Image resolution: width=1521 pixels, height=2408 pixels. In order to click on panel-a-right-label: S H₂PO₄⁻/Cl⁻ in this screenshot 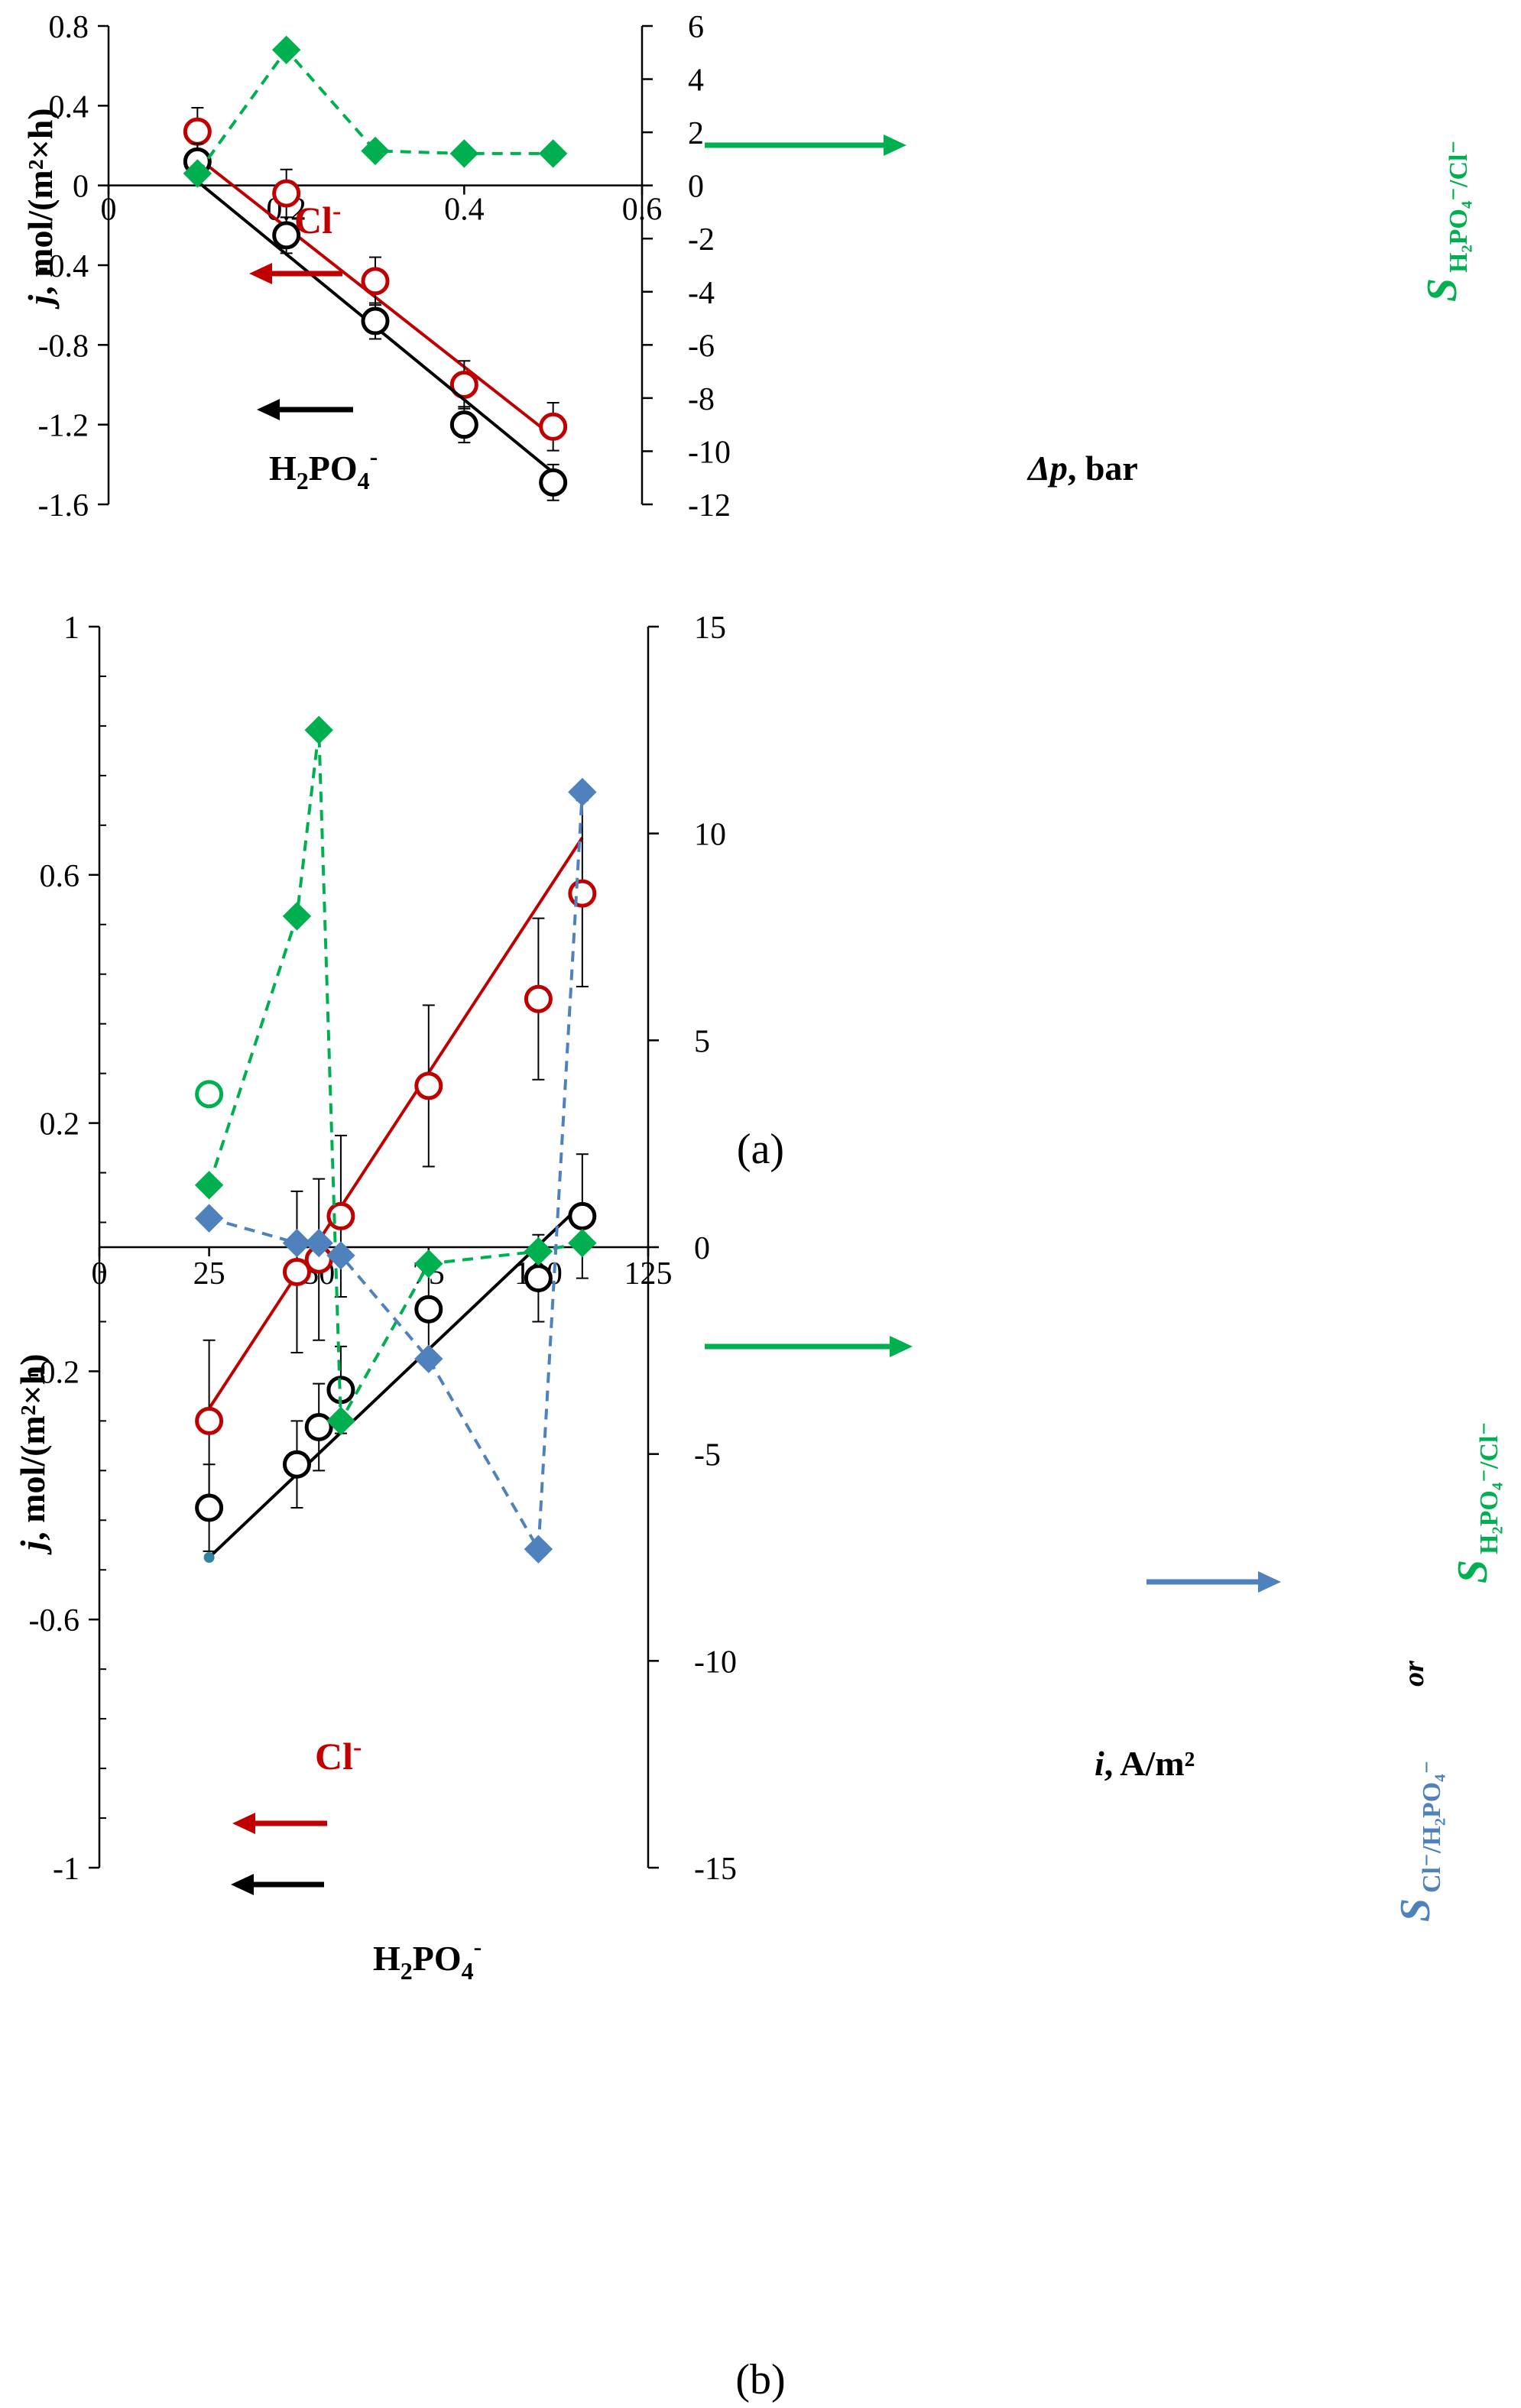, I will do `click(1446, 221)`.